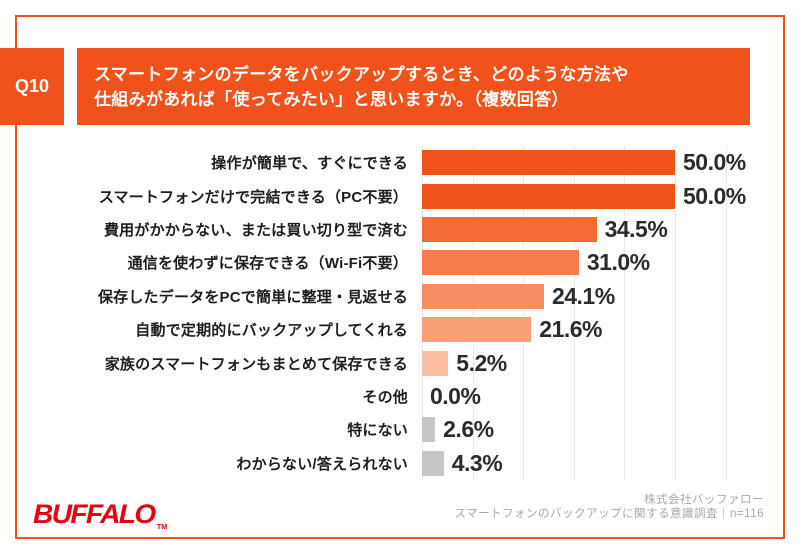  Describe the element at coordinates (618, 262) in the screenshot. I see `value-label: 31.0%` at that location.